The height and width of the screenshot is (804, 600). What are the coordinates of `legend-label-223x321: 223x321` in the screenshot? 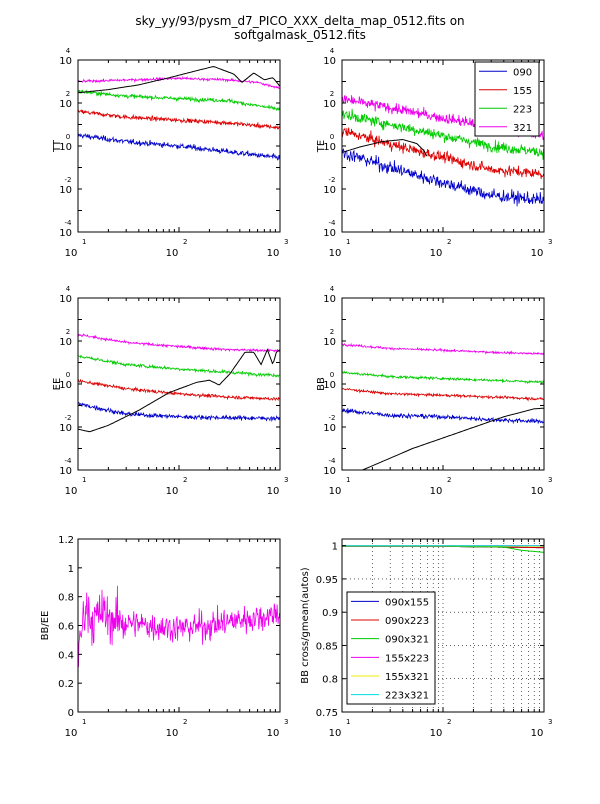 It's located at (407, 696).